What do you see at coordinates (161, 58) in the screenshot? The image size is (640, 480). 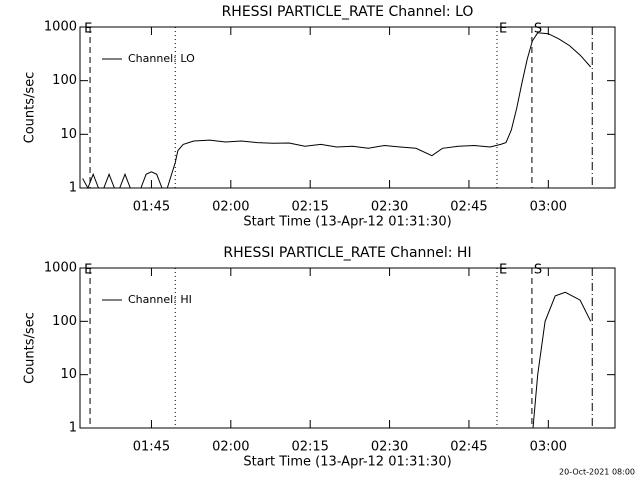 I see `legend-label: Channel: LO` at bounding box center [161, 58].